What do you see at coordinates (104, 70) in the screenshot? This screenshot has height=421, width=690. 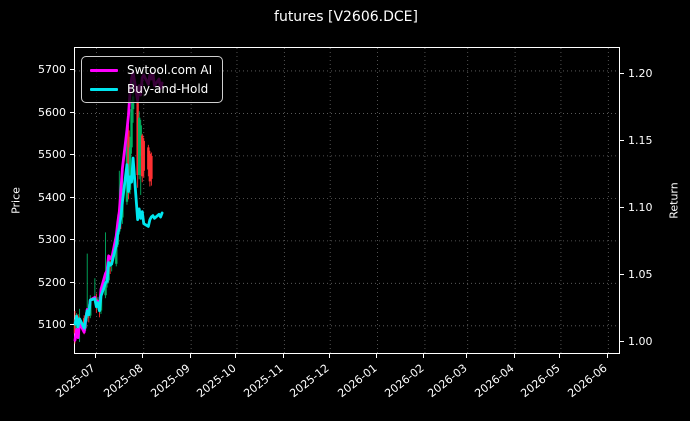 I see `legend-line-swatch-ai` at bounding box center [104, 70].